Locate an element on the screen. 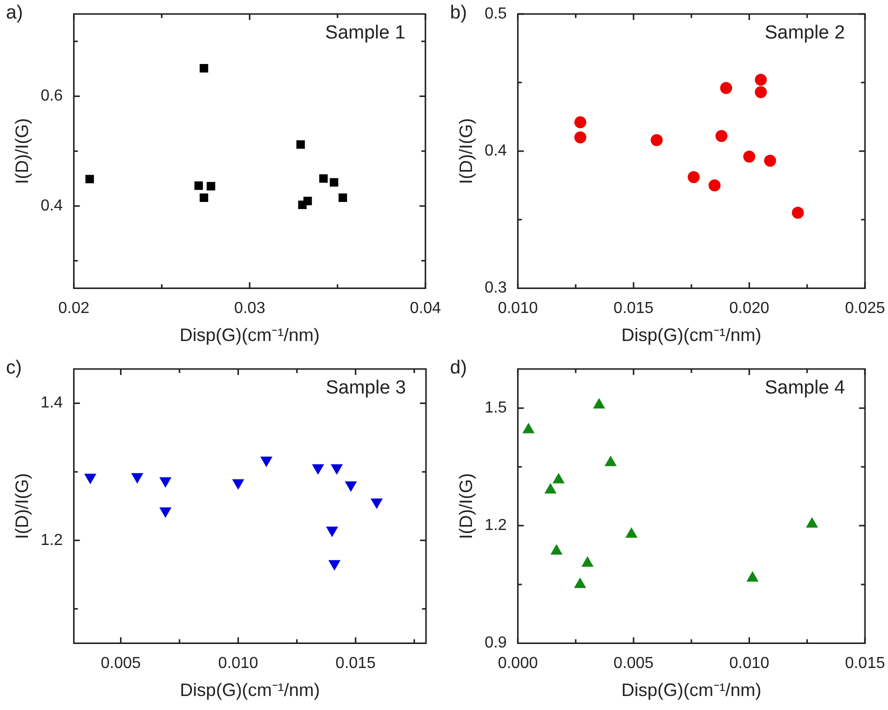  y-tick-label: 0.3 is located at coordinates (495, 288).